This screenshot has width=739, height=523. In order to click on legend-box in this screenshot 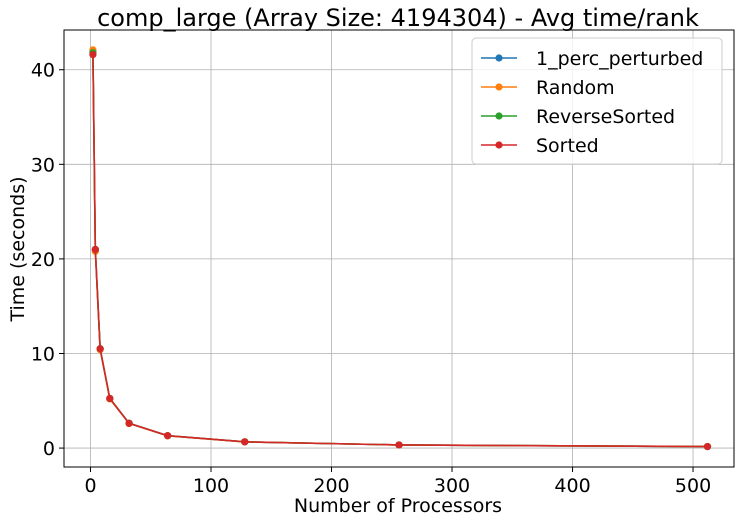, I will do `click(597, 101)`.